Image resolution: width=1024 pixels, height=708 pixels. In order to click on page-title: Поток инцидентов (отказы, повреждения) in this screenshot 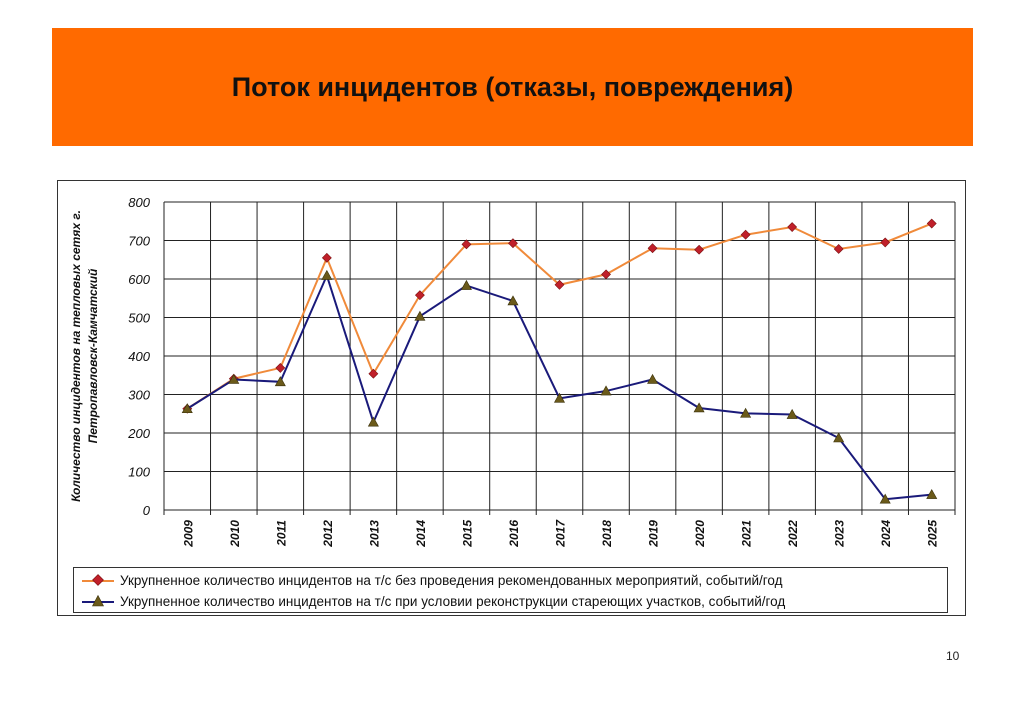, I will do `click(512, 86)`.